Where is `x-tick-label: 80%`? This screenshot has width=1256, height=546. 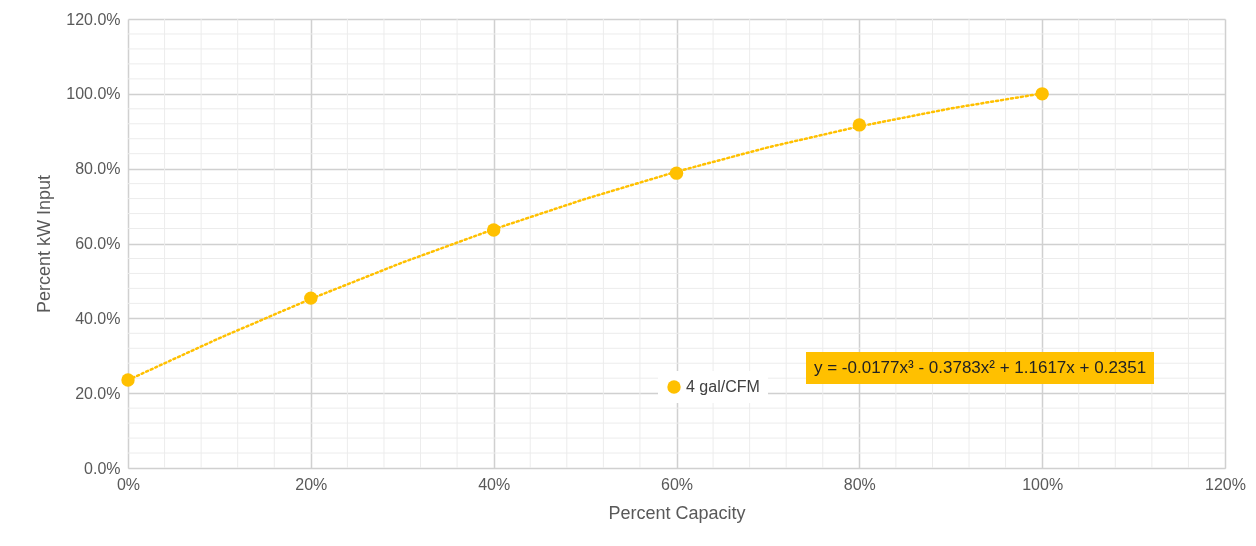
x-tick-label: 80% is located at coordinates (859, 484).